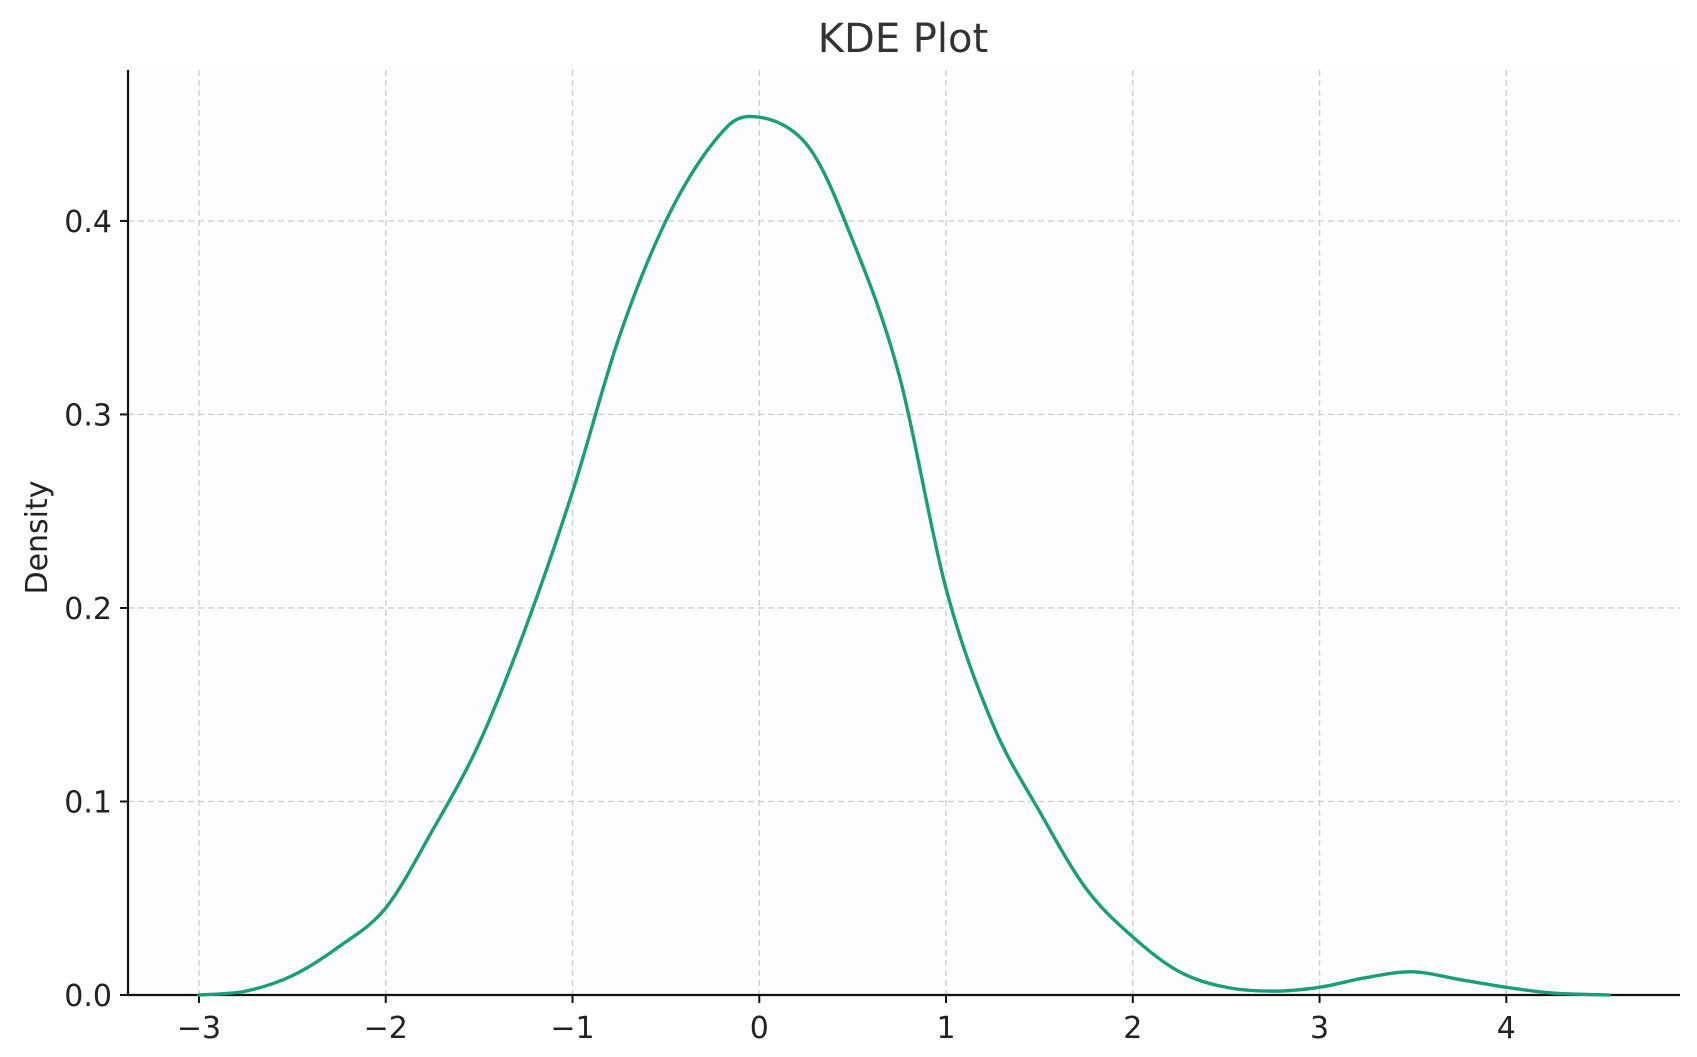  Describe the element at coordinates (199, 1028) in the screenshot. I see `x-tick-label: −3` at that location.